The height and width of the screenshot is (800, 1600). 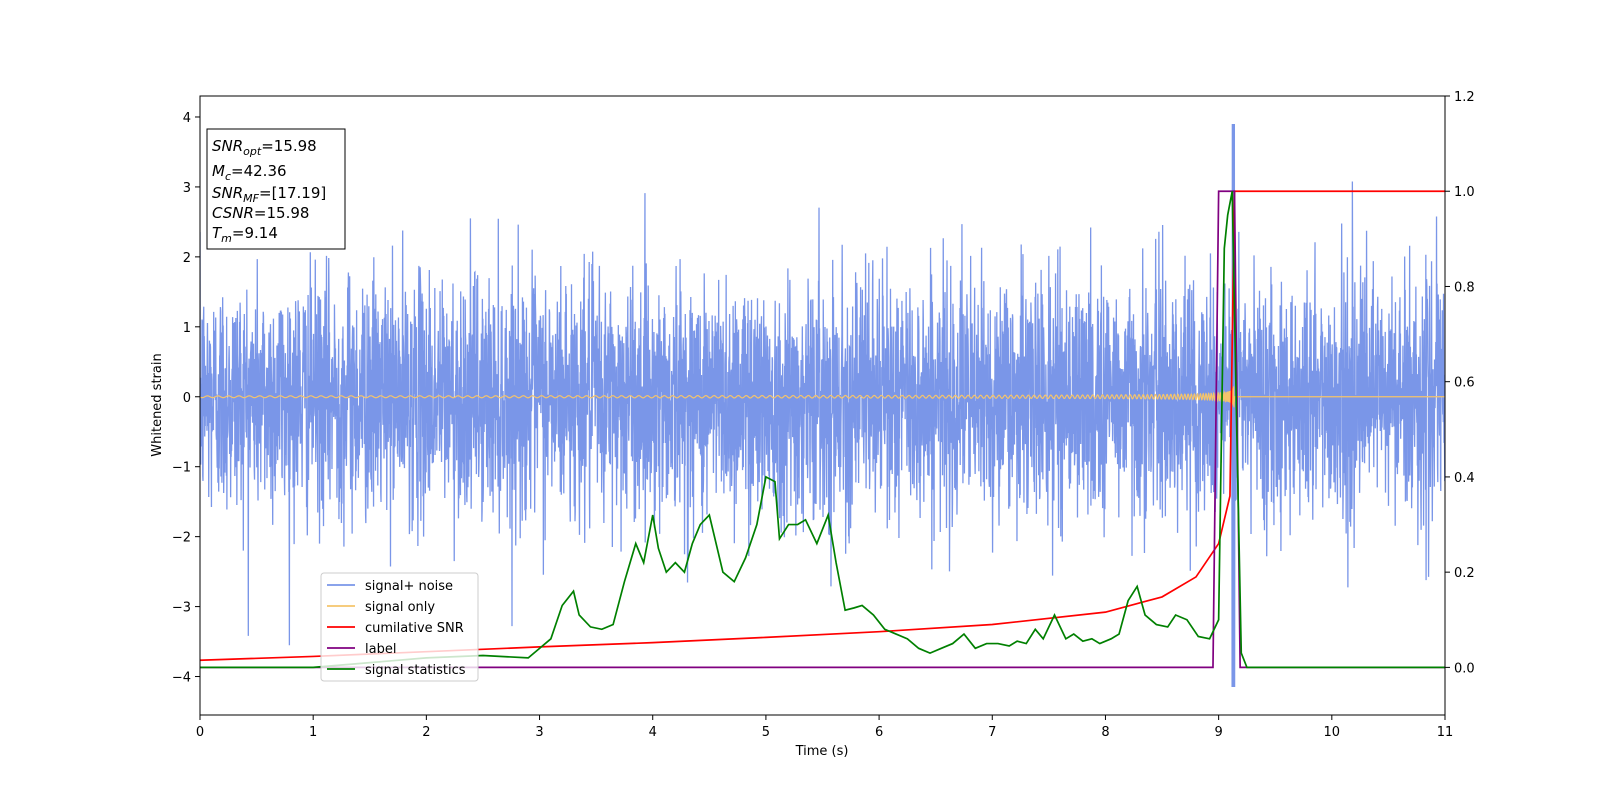 What do you see at coordinates (181, 538) in the screenshot?
I see `y-left-tick-label: −2` at bounding box center [181, 538].